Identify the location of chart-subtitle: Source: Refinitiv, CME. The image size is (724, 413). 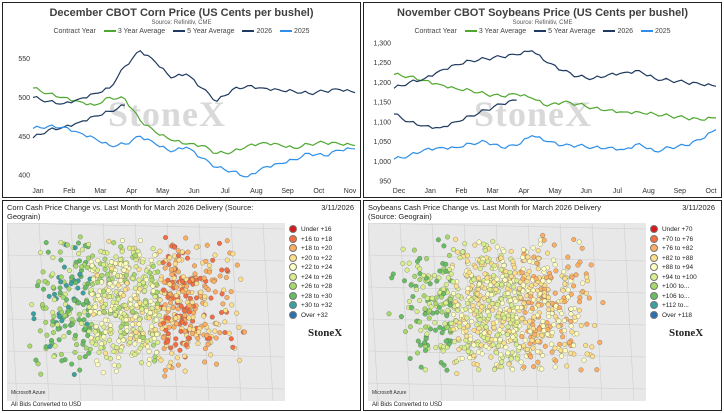
(542, 23).